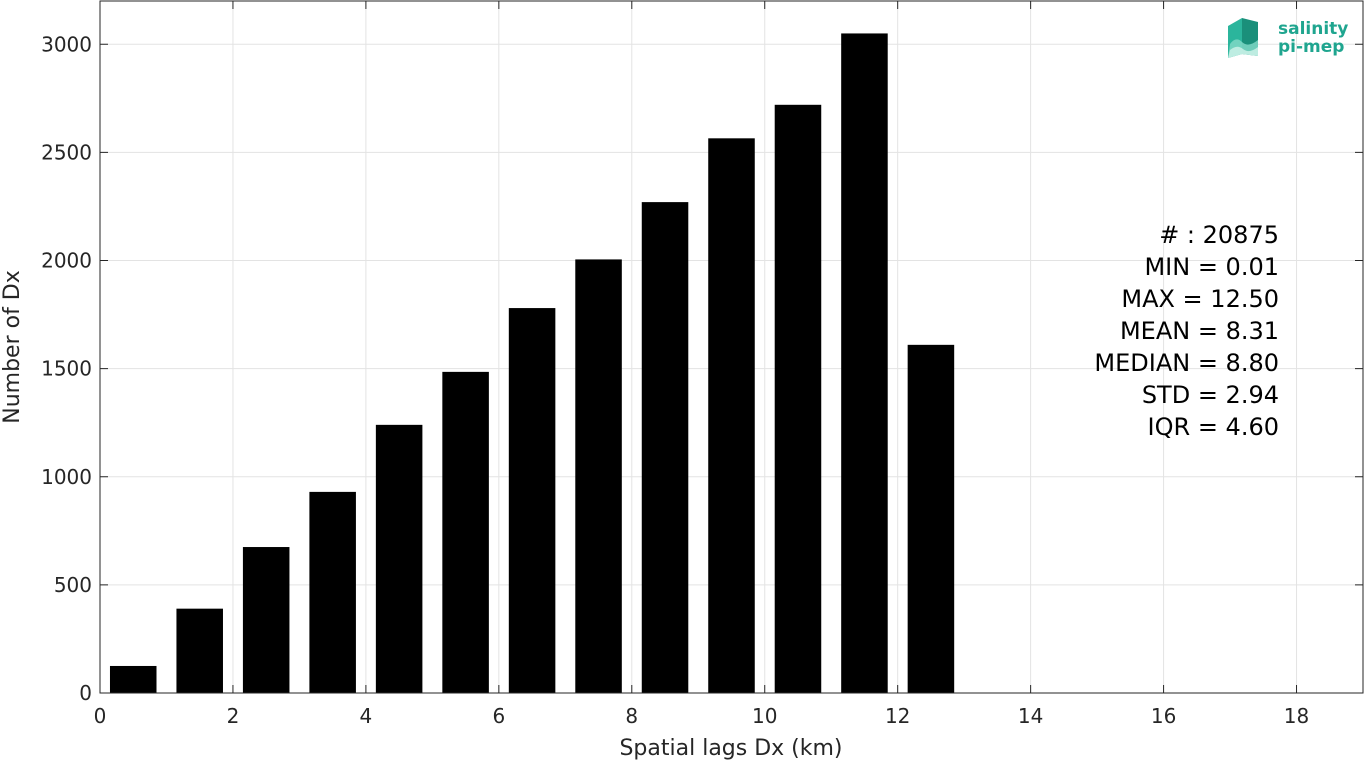 This screenshot has width=1365, height=763. What do you see at coordinates (66, 477) in the screenshot?
I see `y-tick-label: 1000` at bounding box center [66, 477].